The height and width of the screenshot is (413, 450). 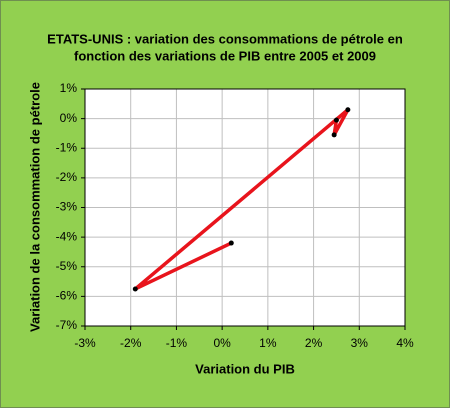 I want to click on x-tick-label: -2%, so click(x=131, y=343).